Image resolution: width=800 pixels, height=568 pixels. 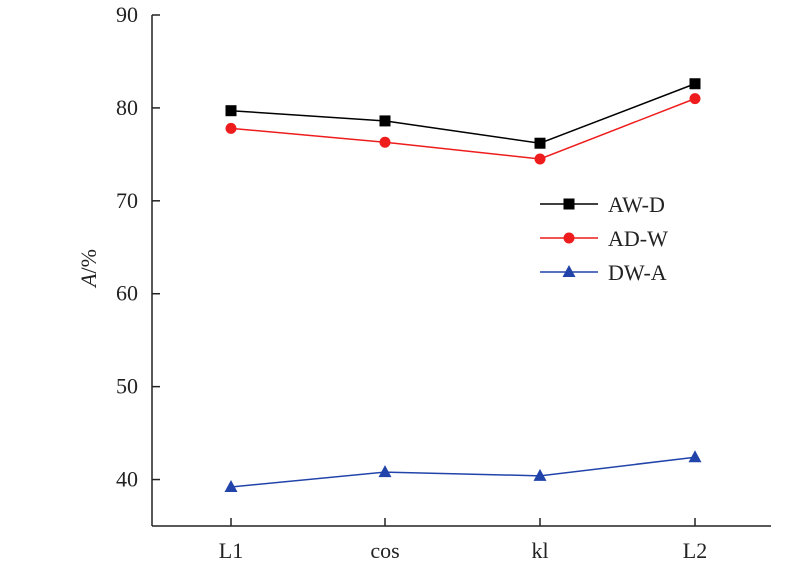 I want to click on series-line-dw-a, so click(x=463, y=472).